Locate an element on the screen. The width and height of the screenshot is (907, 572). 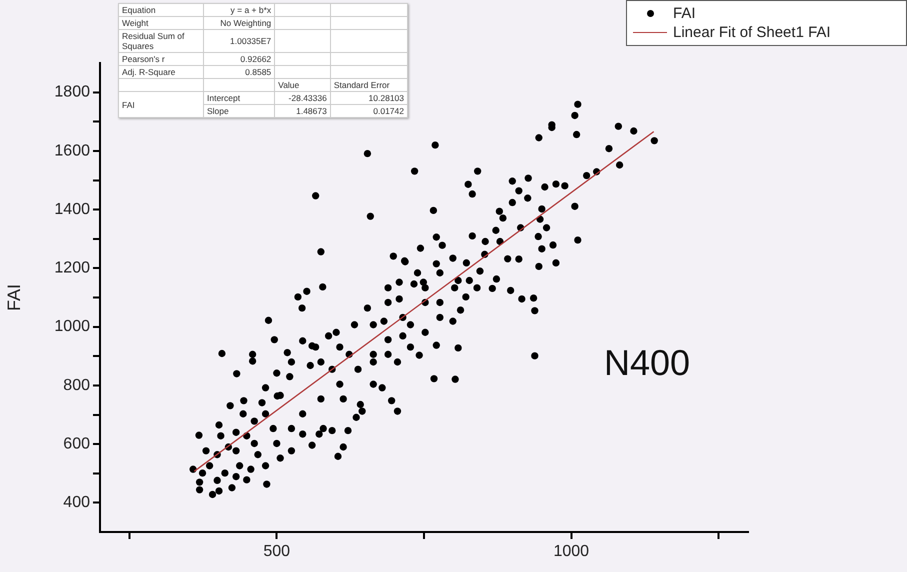
annotation: -28.43336 is located at coordinates (307, 98).